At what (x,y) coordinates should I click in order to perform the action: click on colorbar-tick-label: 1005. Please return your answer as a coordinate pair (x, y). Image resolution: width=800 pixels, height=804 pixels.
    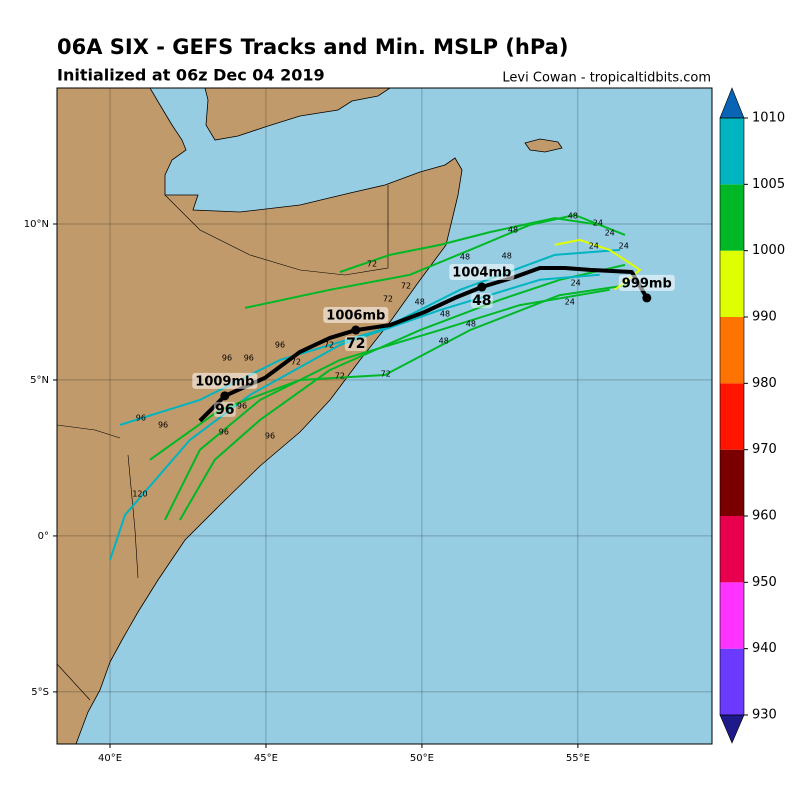
    Looking at the image, I should click on (768, 184).